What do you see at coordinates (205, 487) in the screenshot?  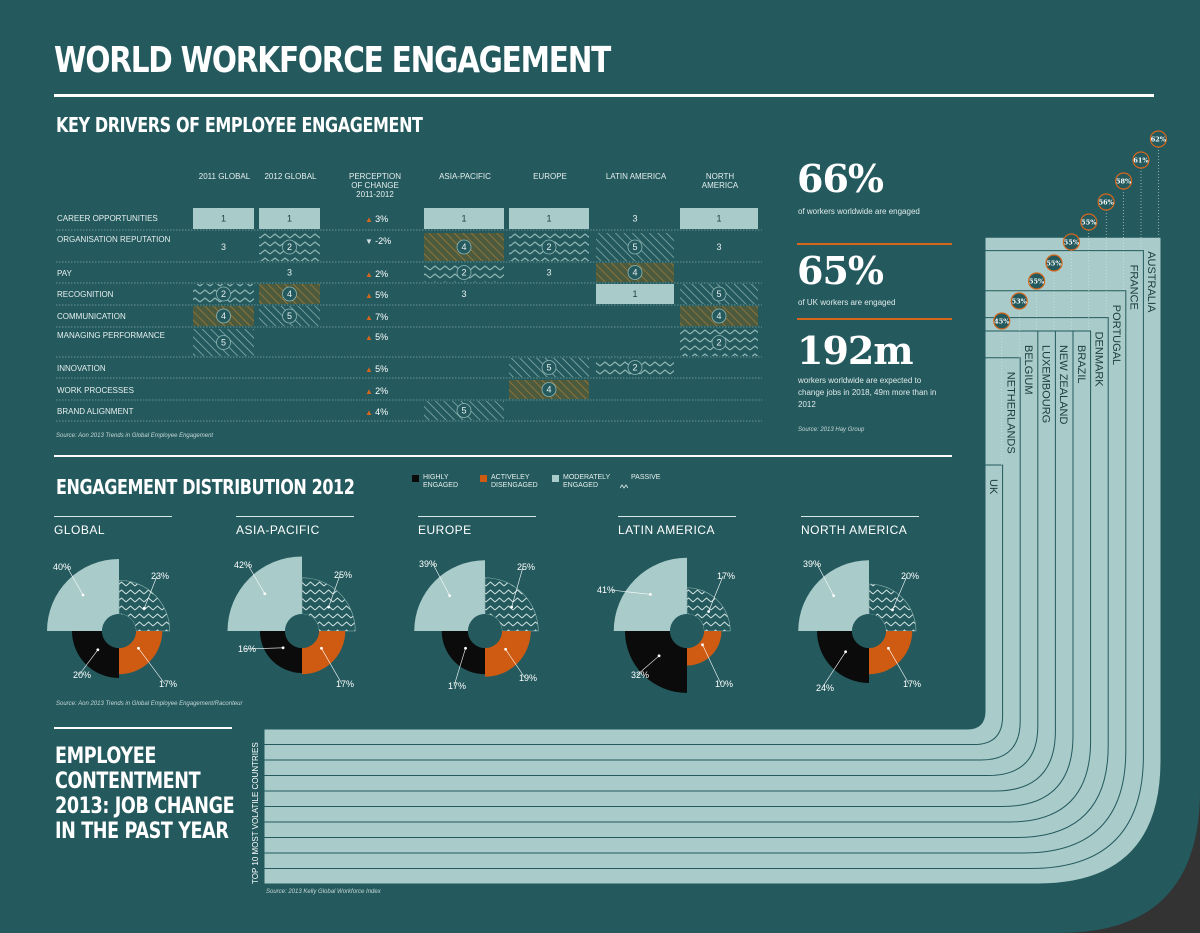 I see `distribution-heading: ENGAGEMENT DISTRIBUTION 2012` at bounding box center [205, 487].